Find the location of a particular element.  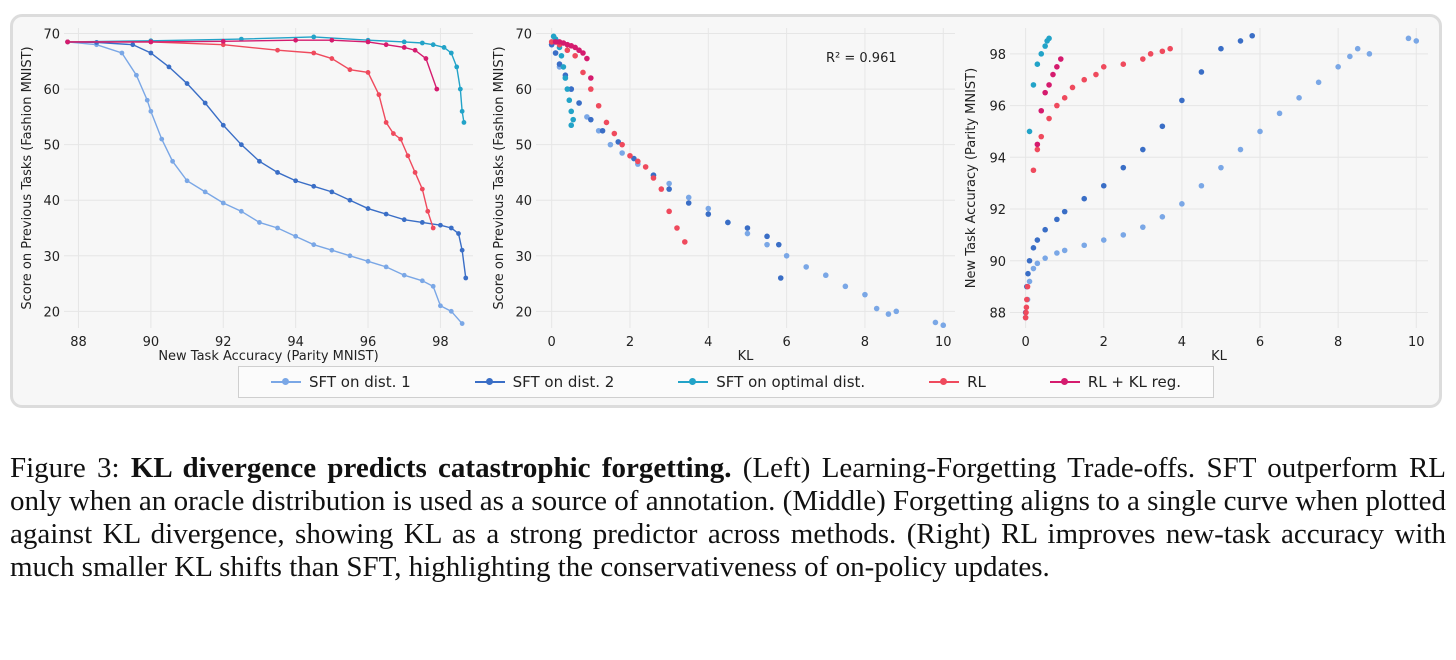

x-tick-label: 92 is located at coordinates (223, 342).